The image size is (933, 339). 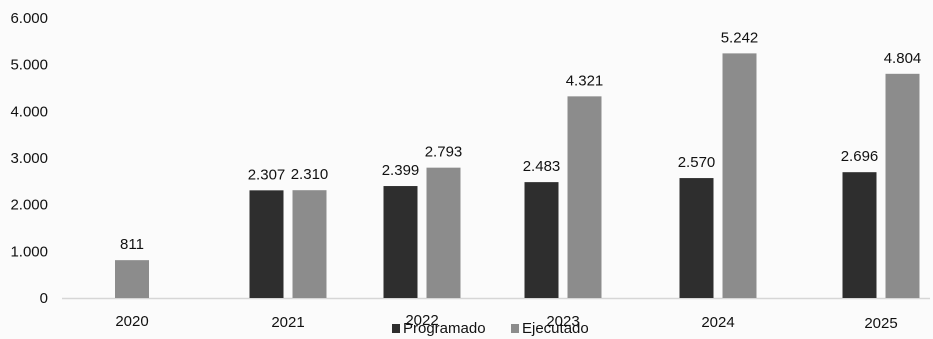 I want to click on data-label-programado-2023: 2.483, so click(x=542, y=166).